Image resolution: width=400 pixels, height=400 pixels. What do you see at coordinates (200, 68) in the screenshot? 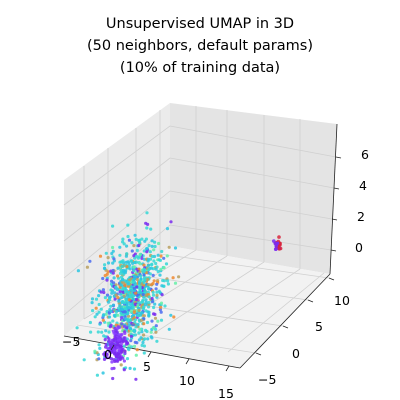
I see `title-line-3: (10% of training data)` at bounding box center [200, 68].